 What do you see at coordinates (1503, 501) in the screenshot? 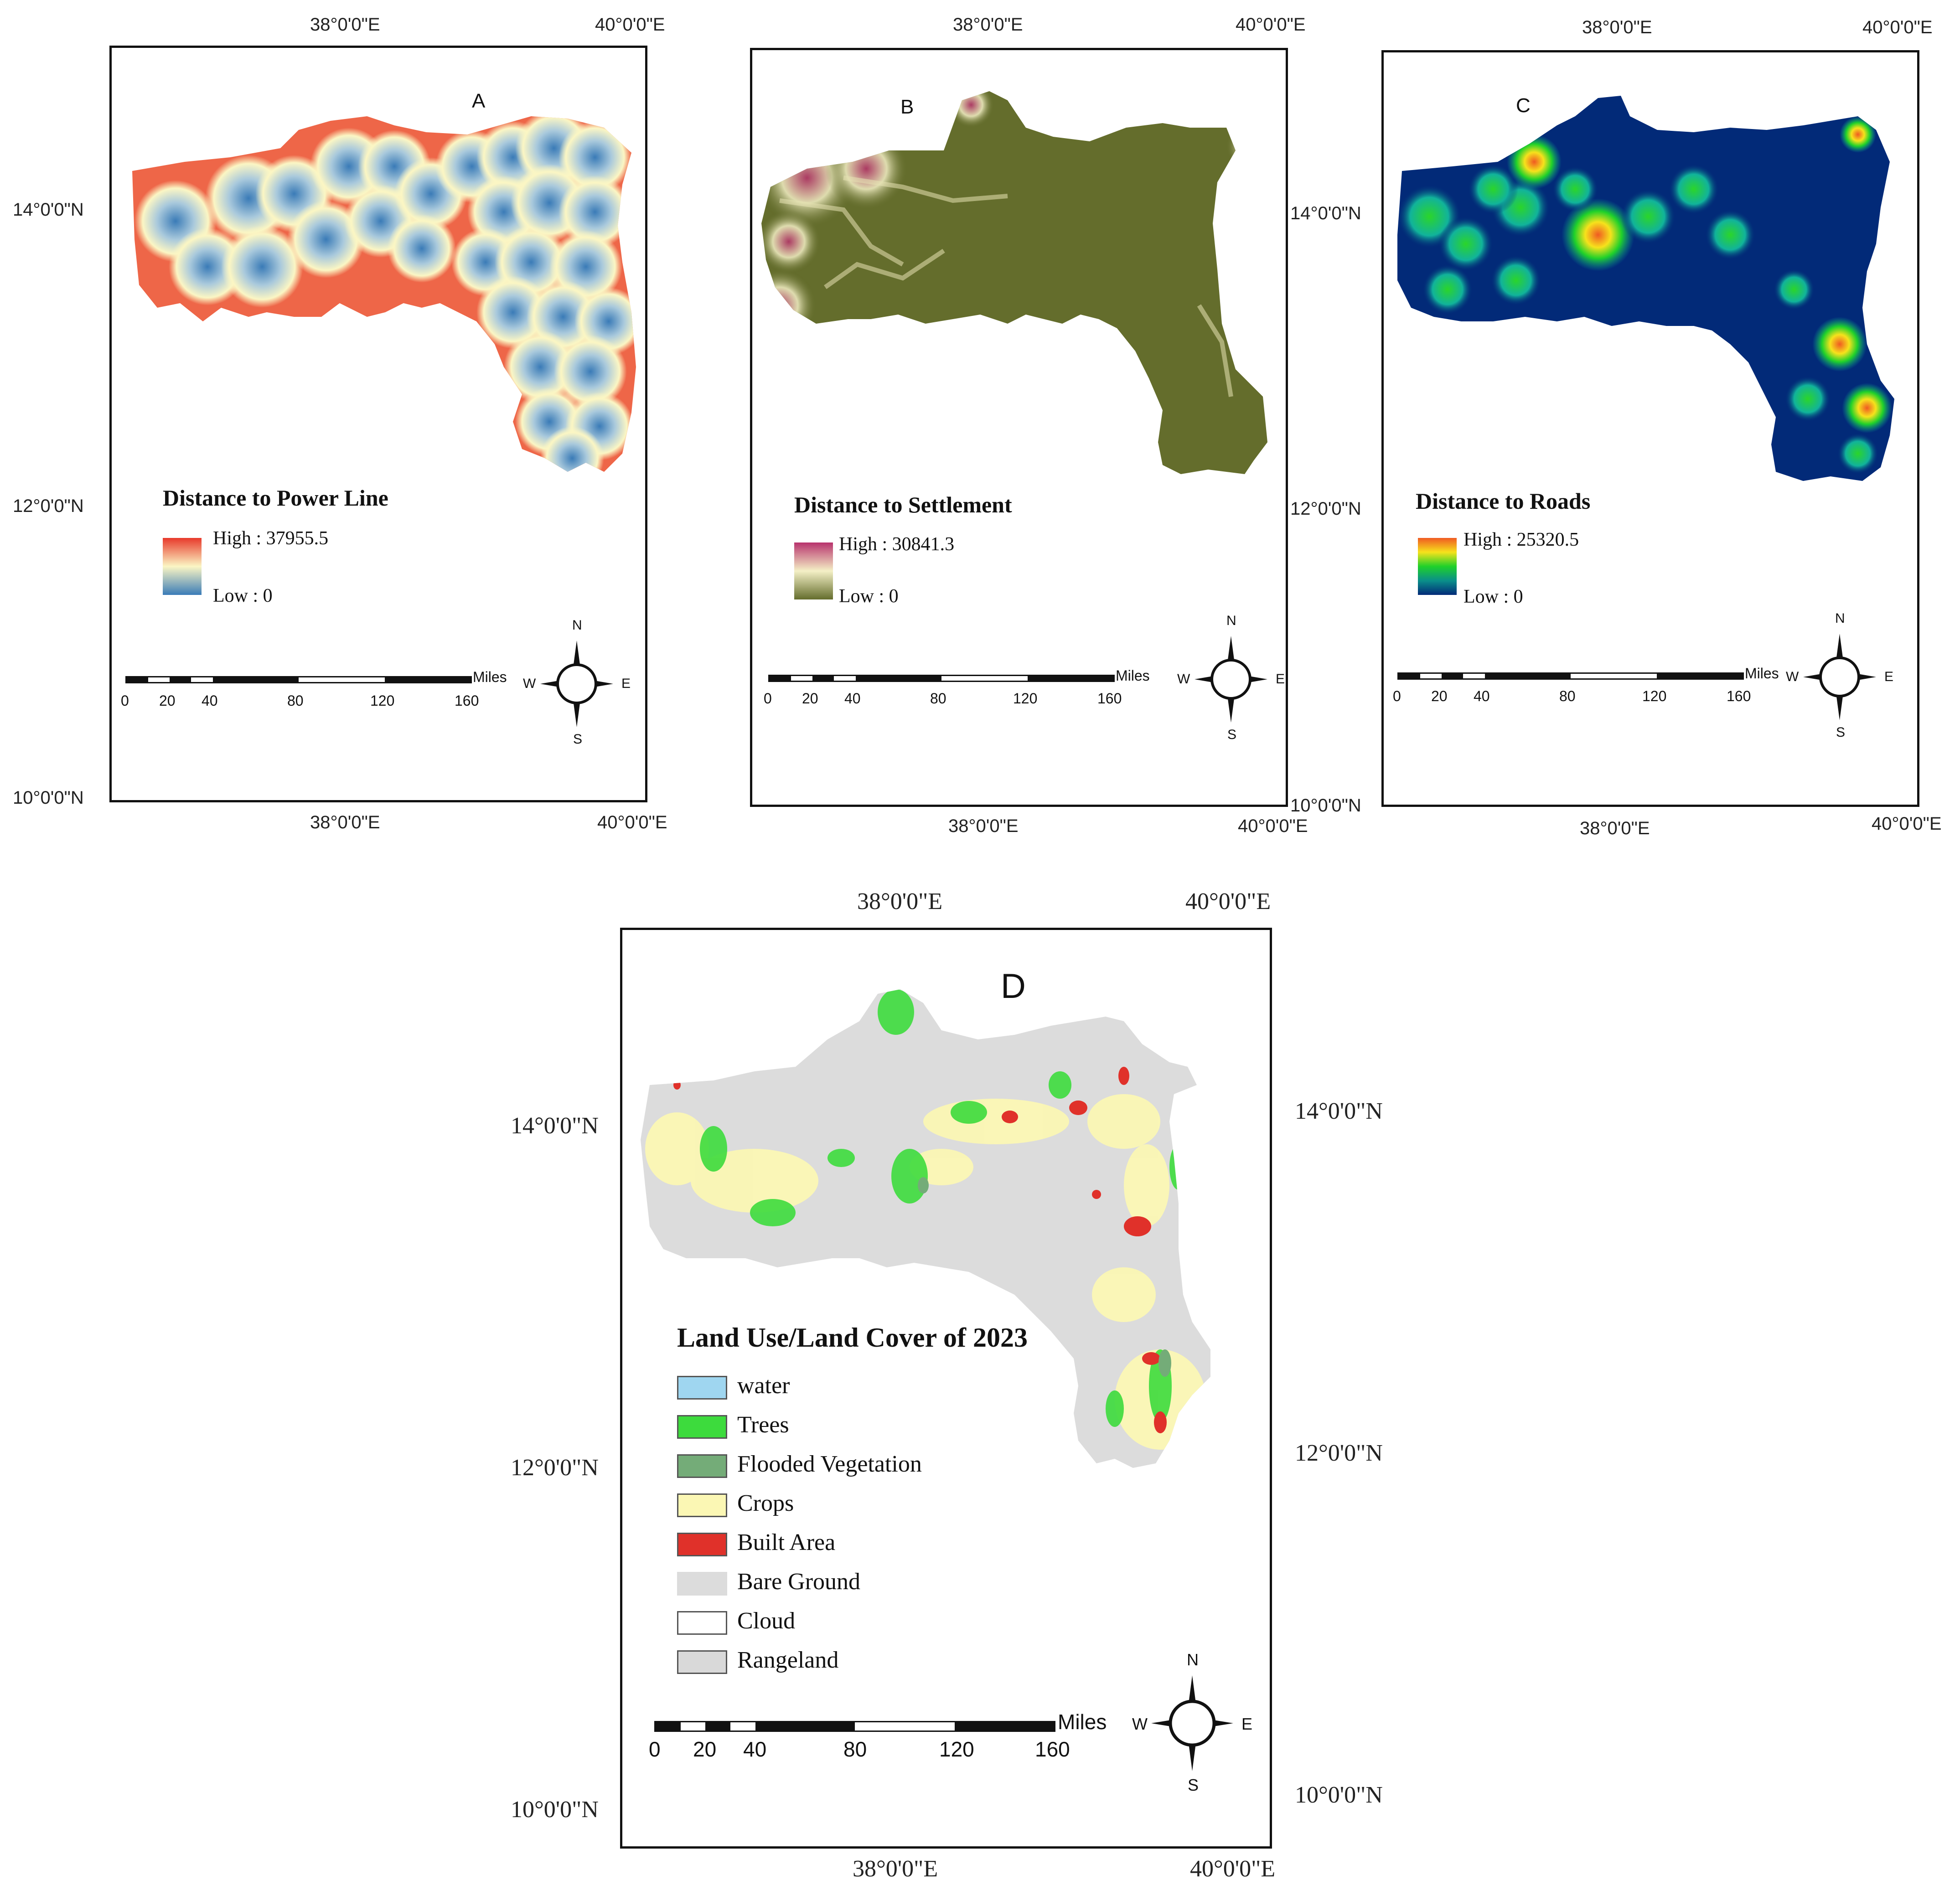
I see `legend-title-c: Distance to Roads` at bounding box center [1503, 501].